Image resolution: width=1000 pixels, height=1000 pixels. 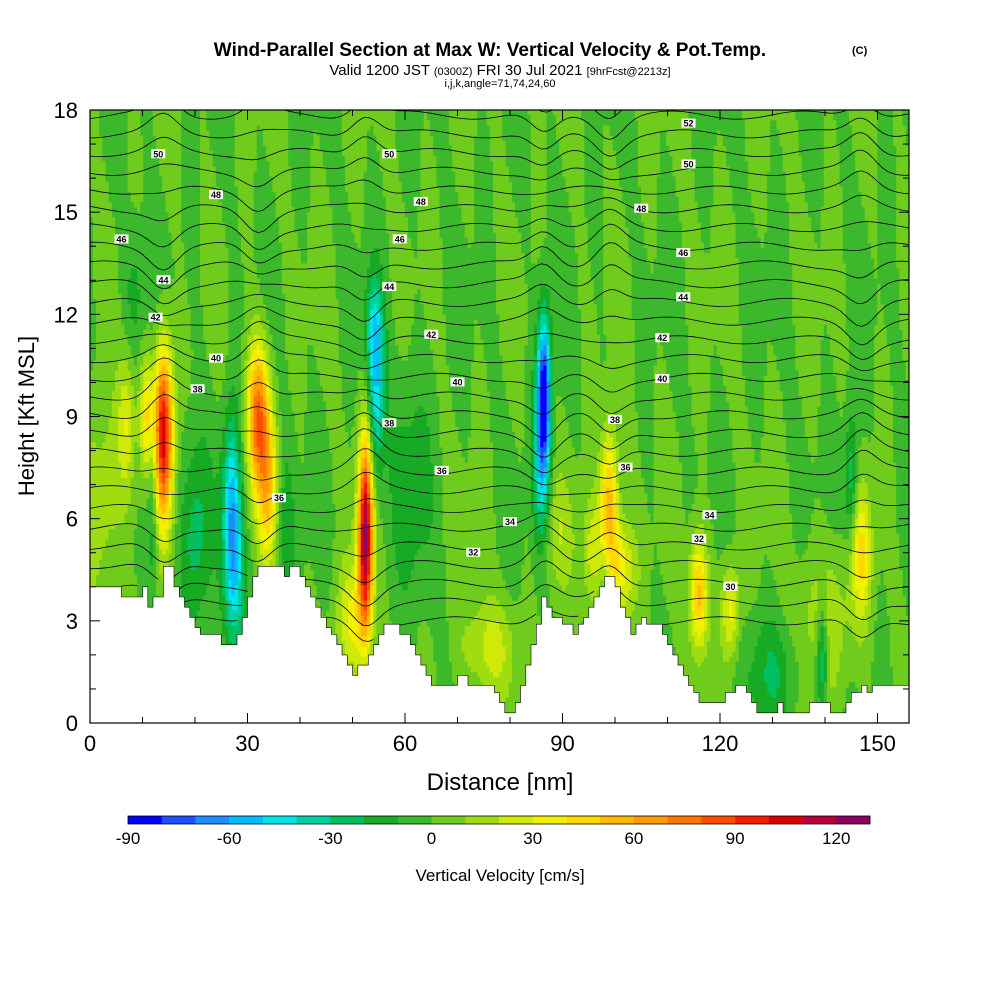 What do you see at coordinates (633, 838) in the screenshot?
I see `colorbar-tick-label: 60` at bounding box center [633, 838].